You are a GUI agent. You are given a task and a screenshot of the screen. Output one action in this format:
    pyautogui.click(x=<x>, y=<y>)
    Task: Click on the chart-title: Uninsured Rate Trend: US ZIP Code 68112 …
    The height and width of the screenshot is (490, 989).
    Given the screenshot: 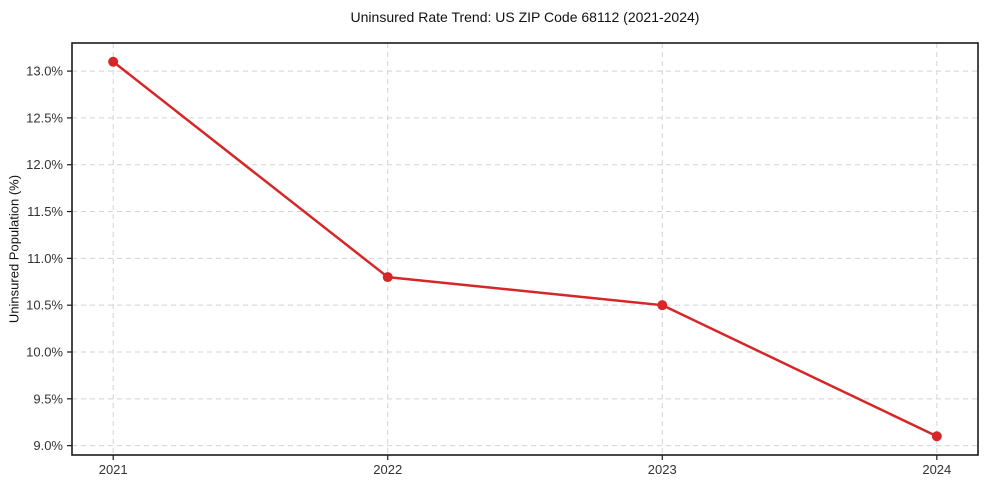 What is the action you would take?
    pyautogui.click(x=525, y=17)
    